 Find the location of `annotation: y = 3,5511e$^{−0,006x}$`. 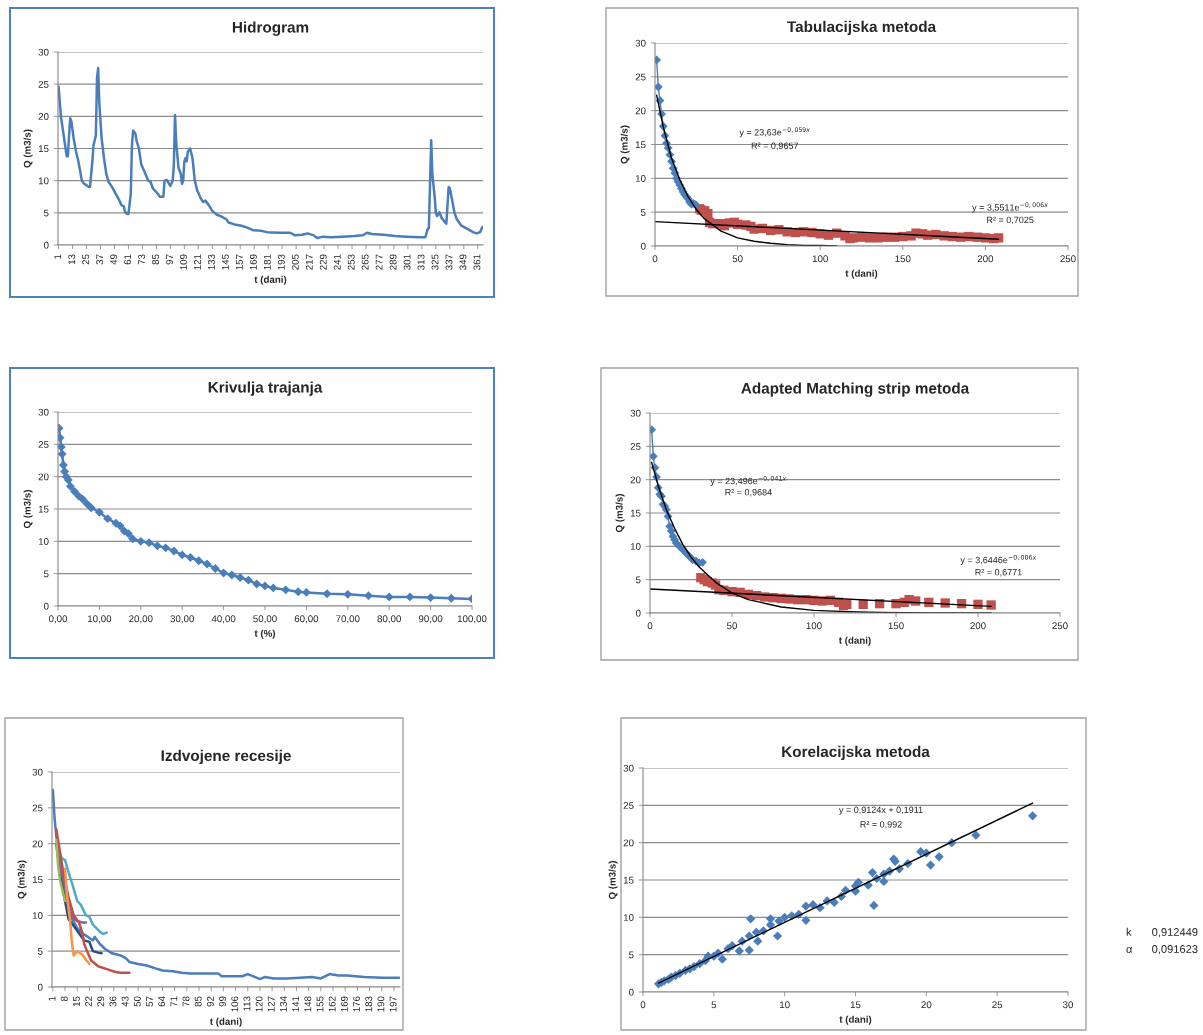

annotation: y = 3,5511e$^{−0,006x}$ is located at coordinates (1010, 207).